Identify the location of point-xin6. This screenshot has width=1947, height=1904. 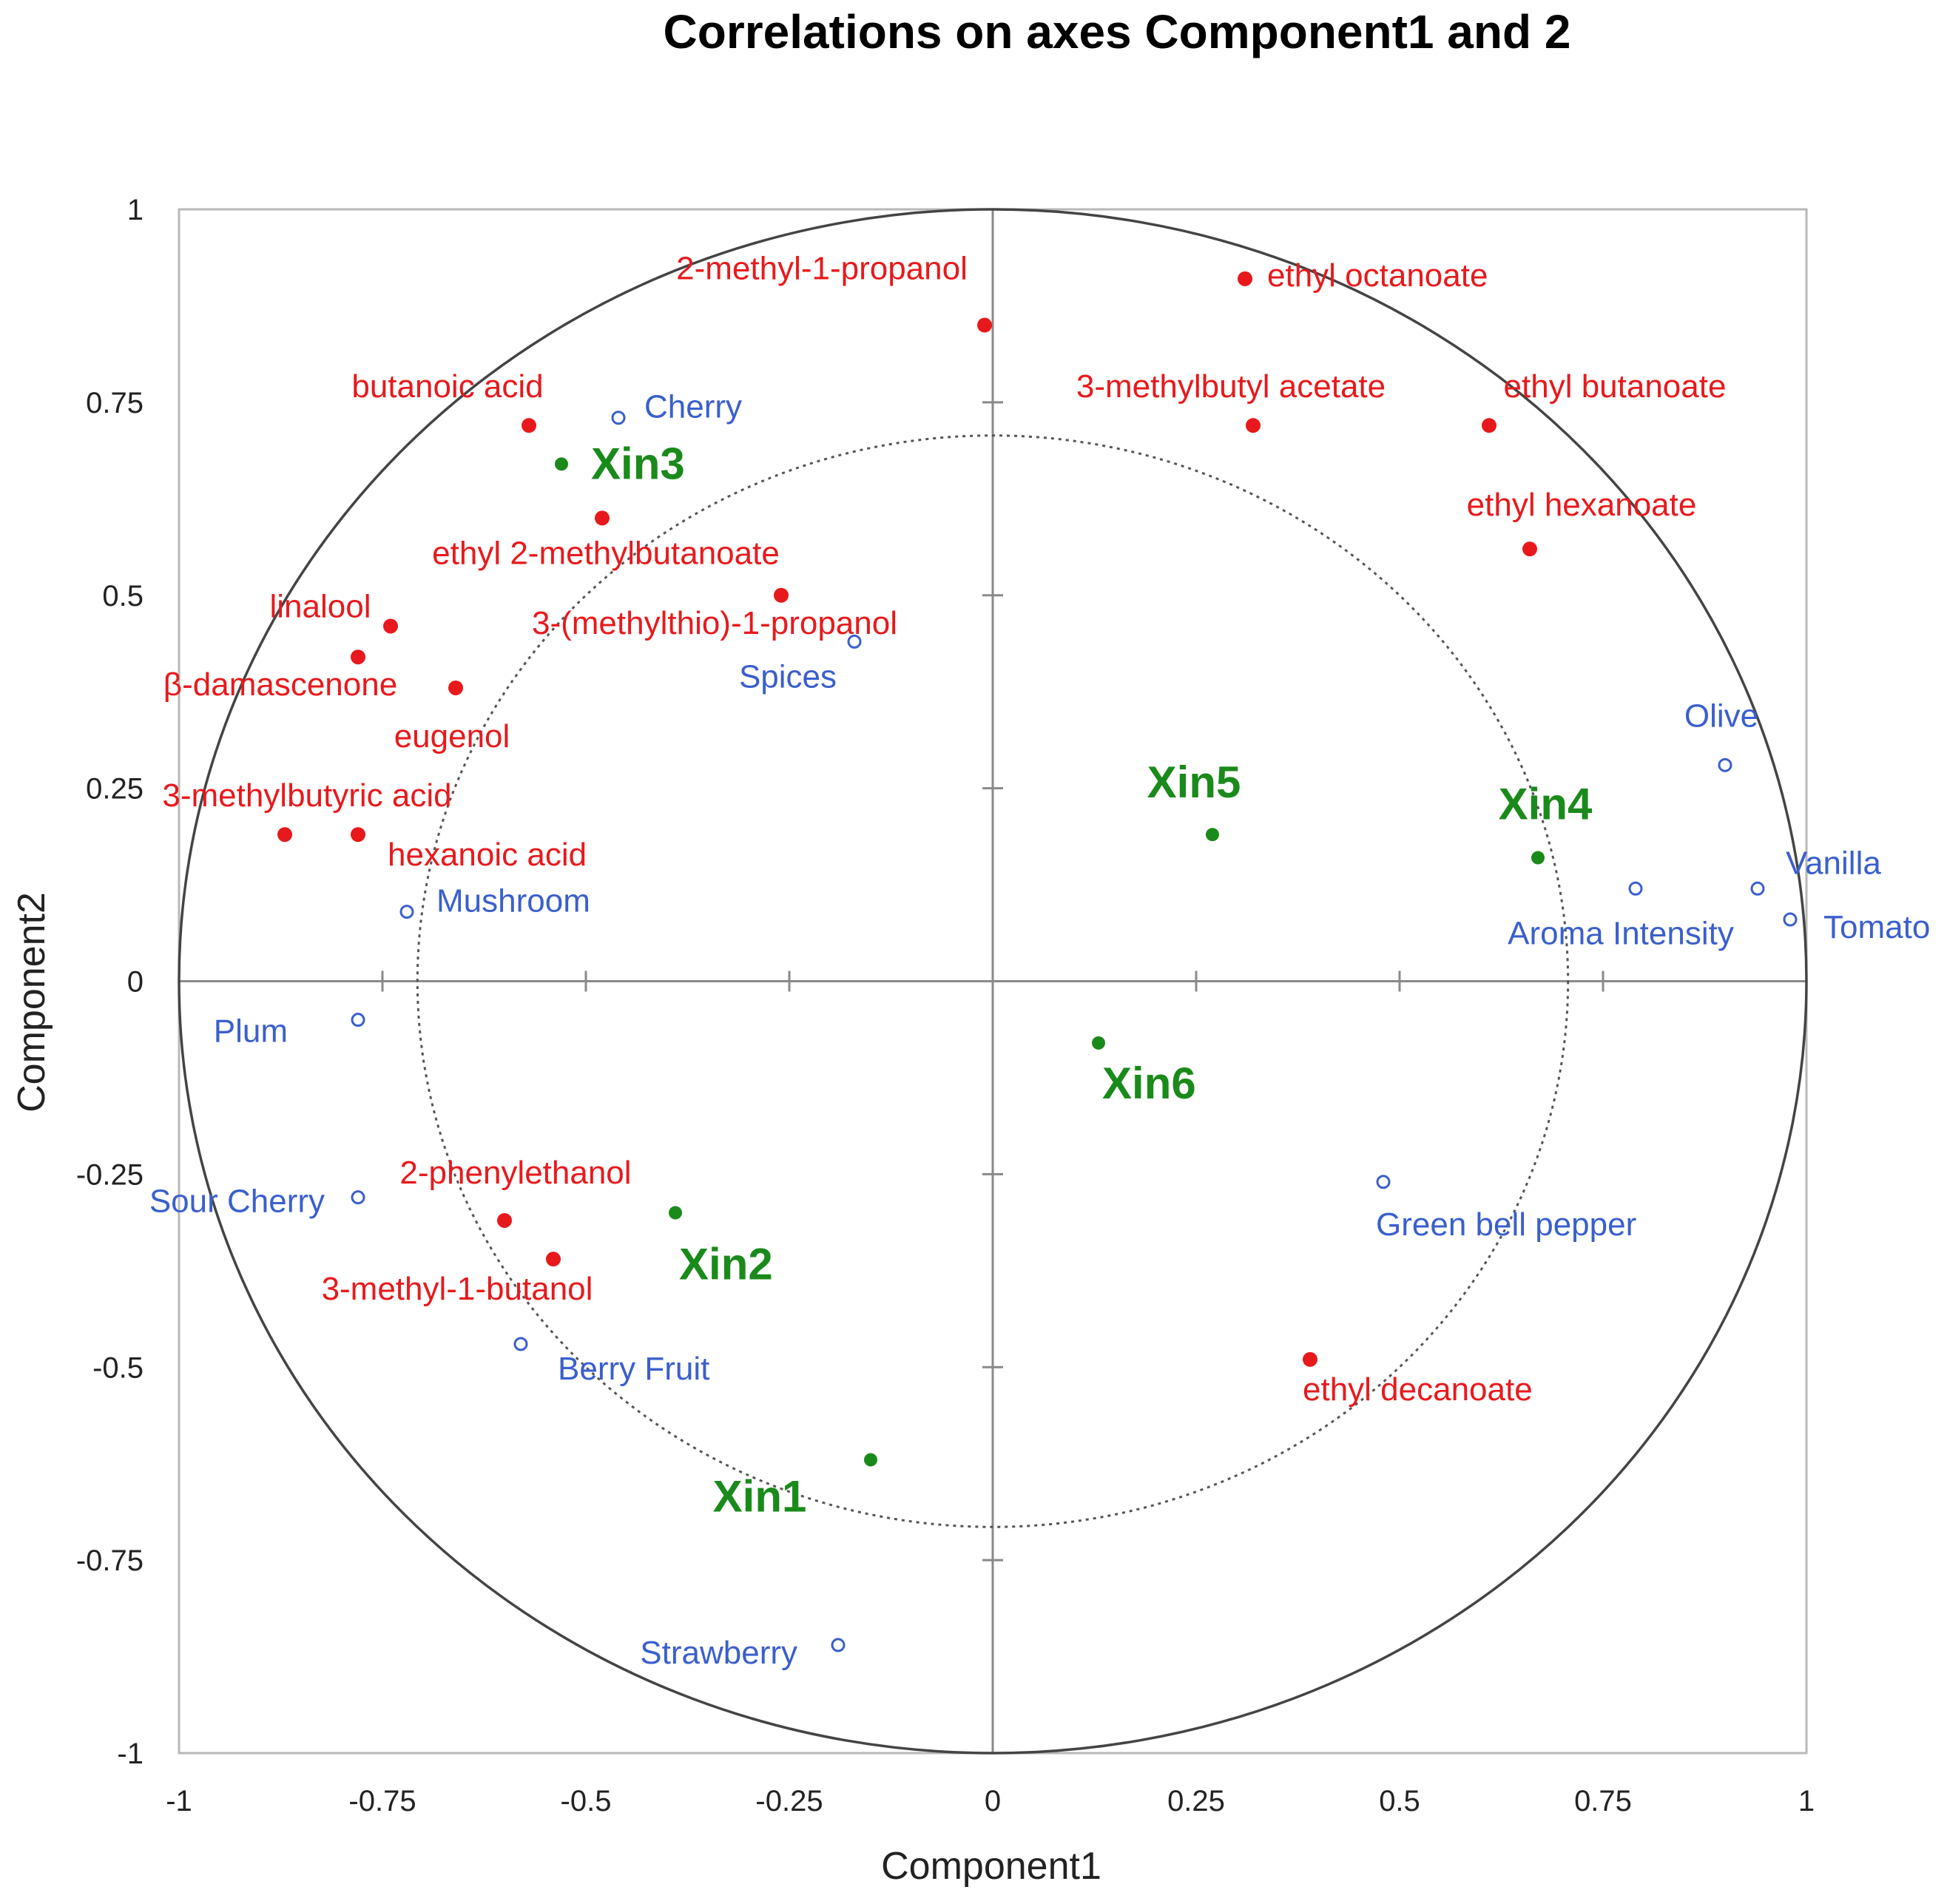
(1098, 1043).